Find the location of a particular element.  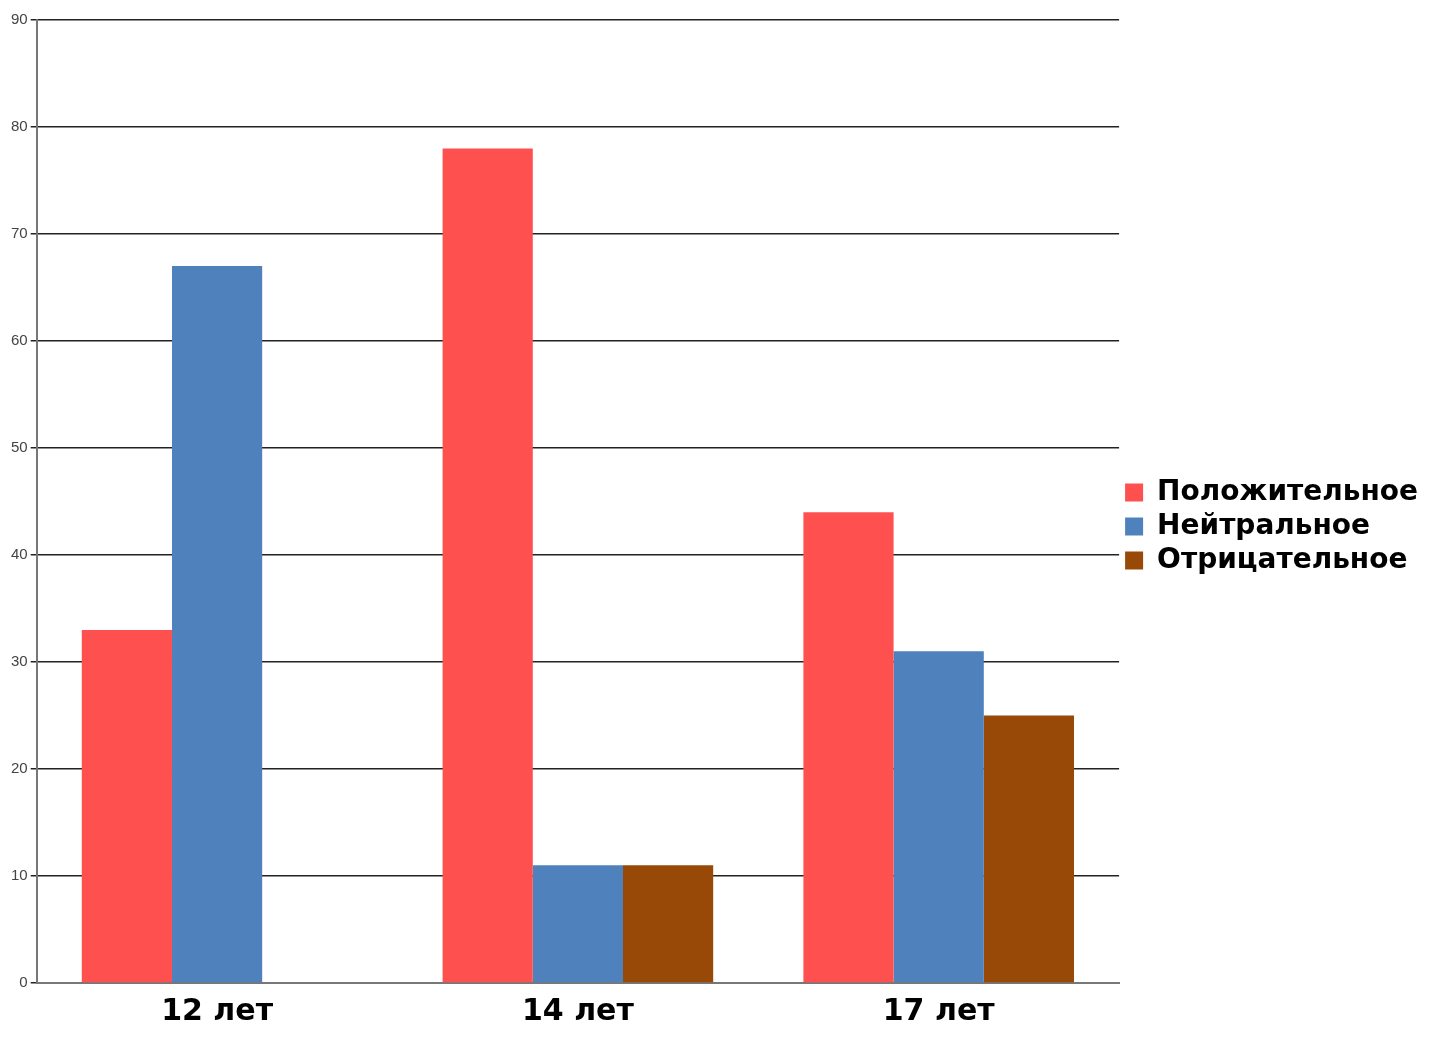

y-tick-label: 60 is located at coordinates (19, 340).